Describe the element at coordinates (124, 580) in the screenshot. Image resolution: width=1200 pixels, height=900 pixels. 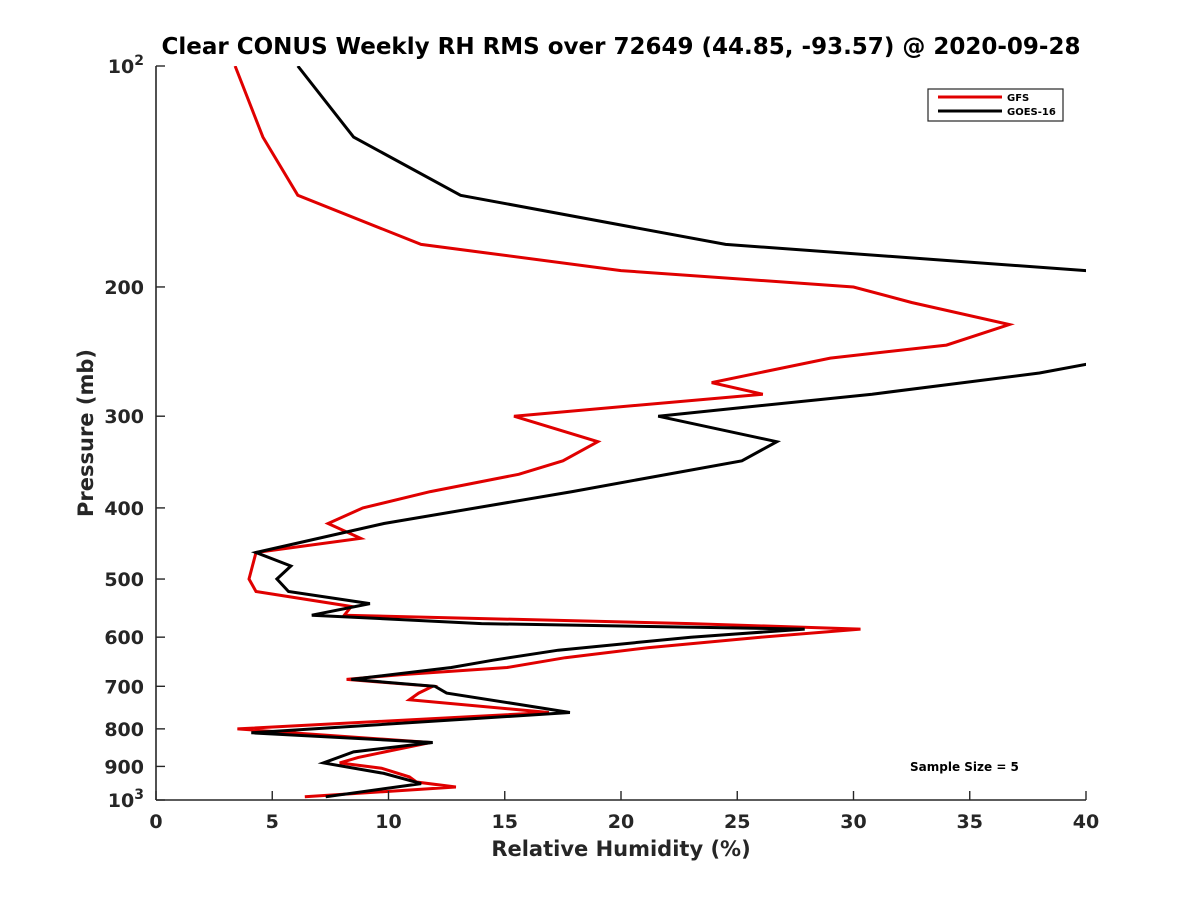
I see `y-tick-label: 500` at that location.